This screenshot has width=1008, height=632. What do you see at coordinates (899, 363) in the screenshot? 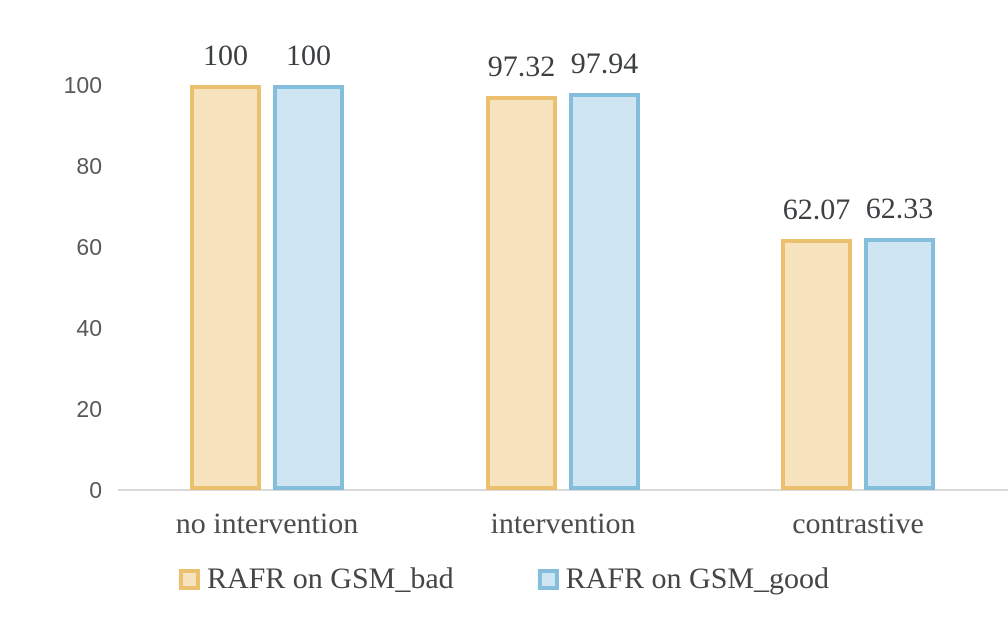
I see `bar-rafr-on-gsm-good-contrastive` at bounding box center [899, 363].